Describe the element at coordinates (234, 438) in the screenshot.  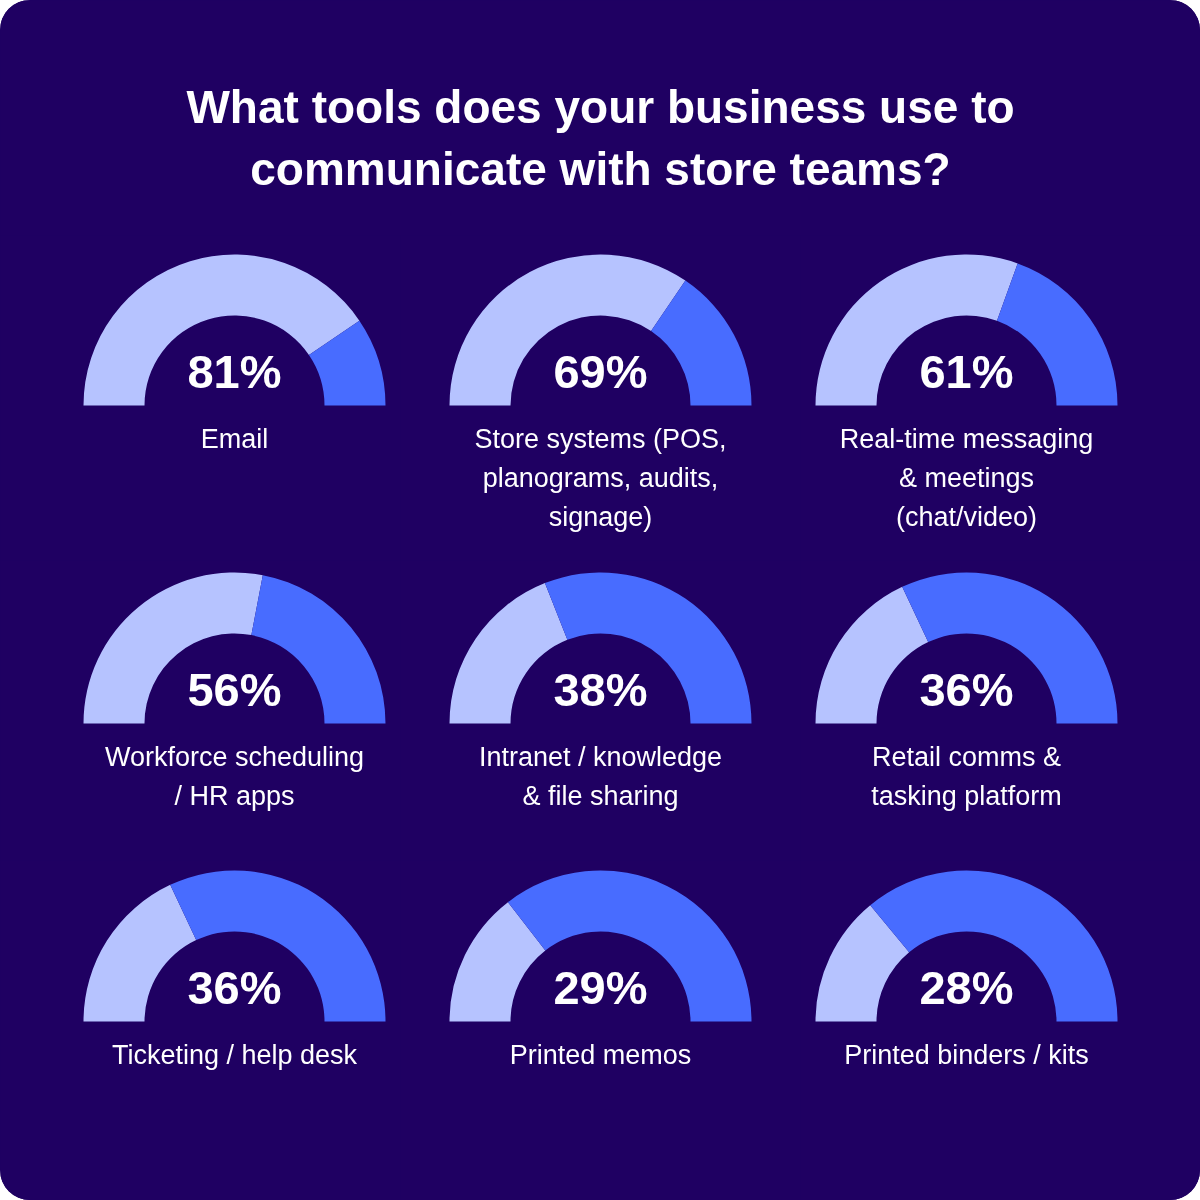
I see `text: Email` at that location.